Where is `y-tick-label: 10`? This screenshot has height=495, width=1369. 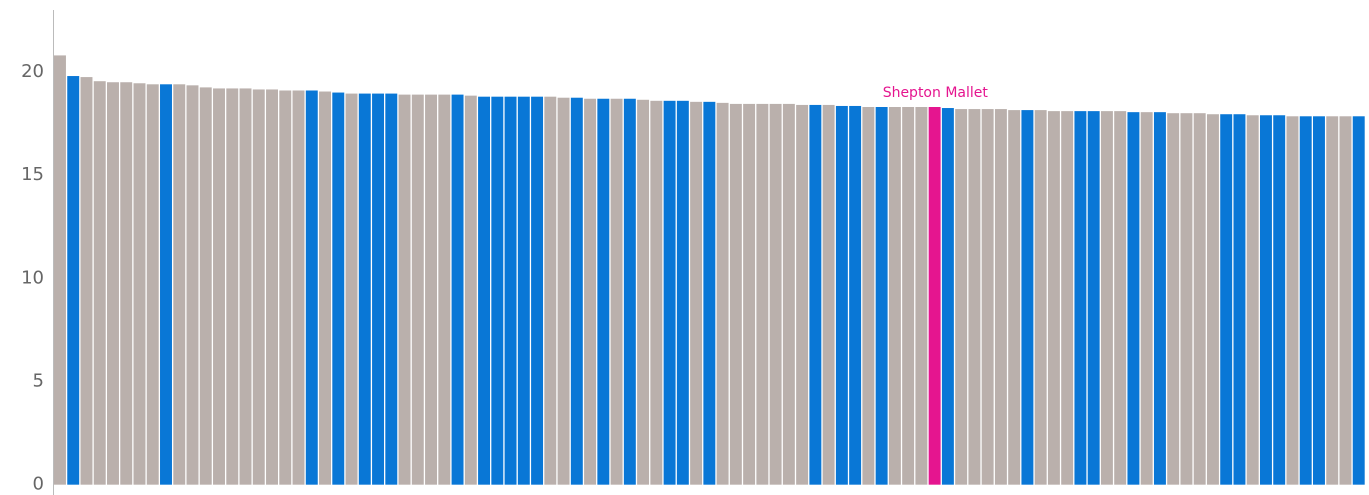 y-tick-label: 10 is located at coordinates (32, 277).